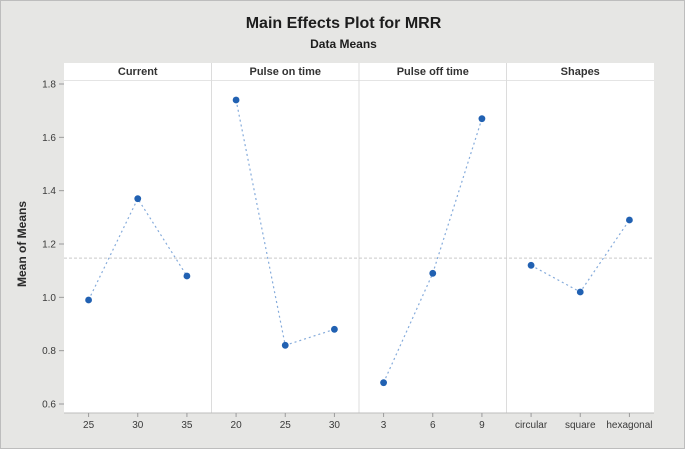 Image resolution: width=685 pixels, height=449 pixels. What do you see at coordinates (49, 405) in the screenshot?
I see `y-tick-label: 0.6` at bounding box center [49, 405].